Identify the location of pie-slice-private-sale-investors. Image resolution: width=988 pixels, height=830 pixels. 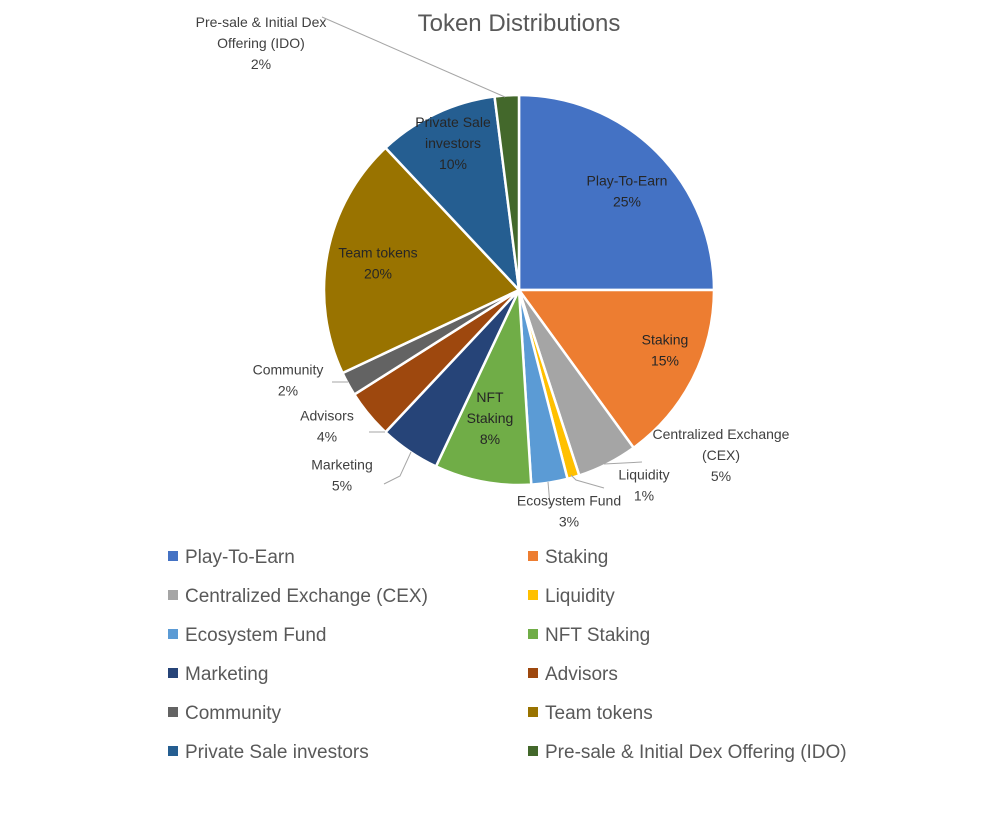
(452, 194).